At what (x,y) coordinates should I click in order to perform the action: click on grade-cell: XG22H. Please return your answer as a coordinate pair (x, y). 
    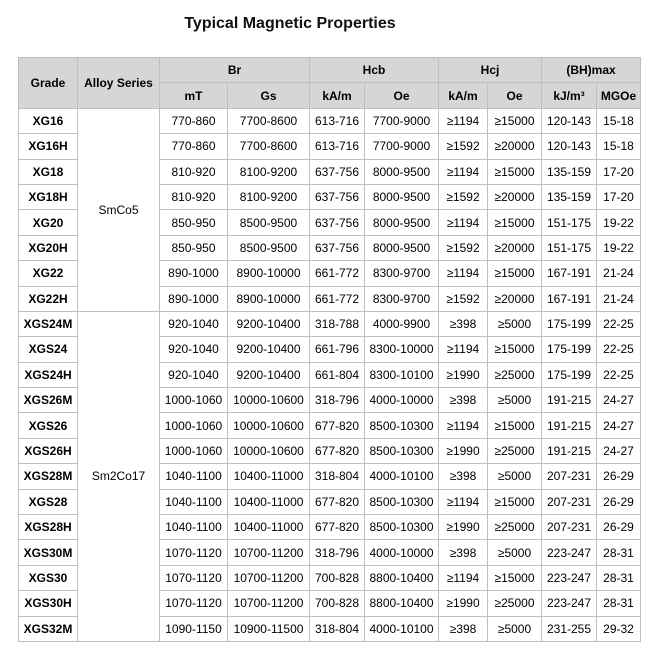
    Looking at the image, I should click on (48, 298).